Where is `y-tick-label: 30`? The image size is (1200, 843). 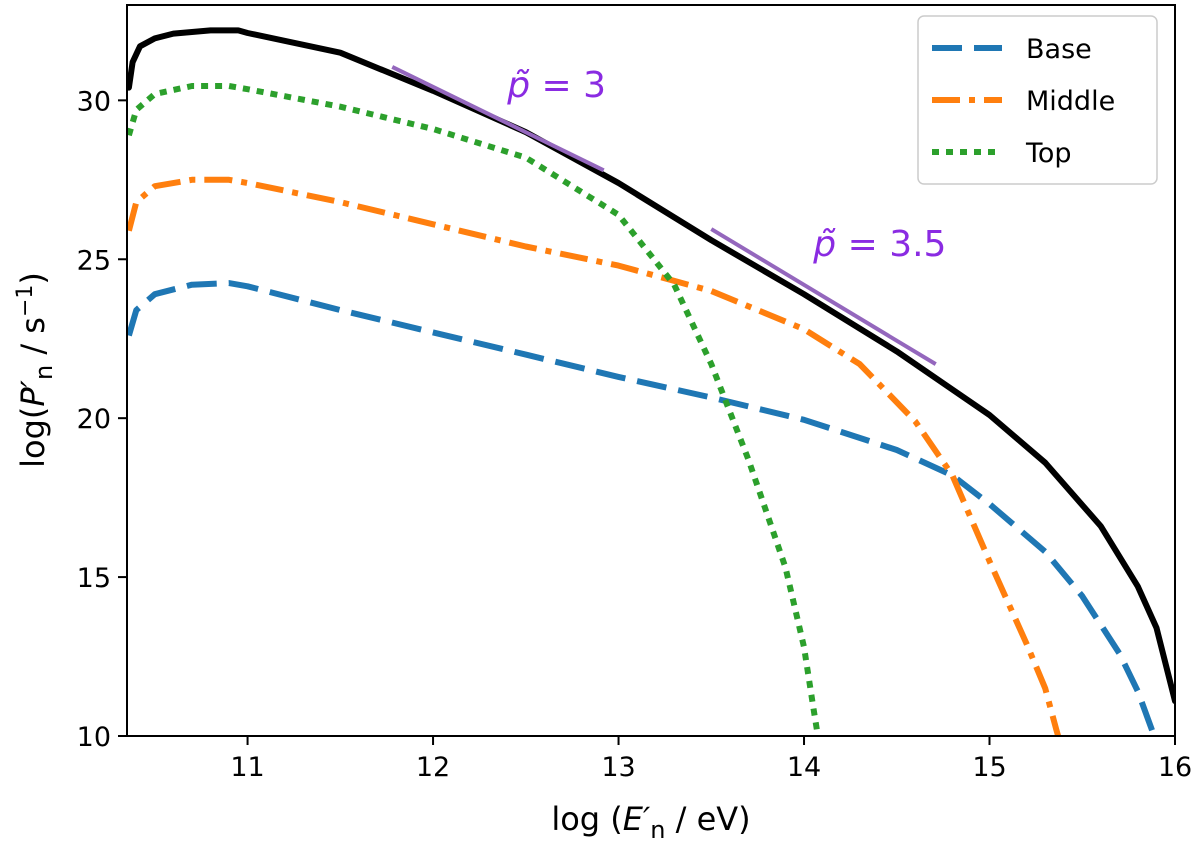 y-tick-label: 30 is located at coordinates (94, 101).